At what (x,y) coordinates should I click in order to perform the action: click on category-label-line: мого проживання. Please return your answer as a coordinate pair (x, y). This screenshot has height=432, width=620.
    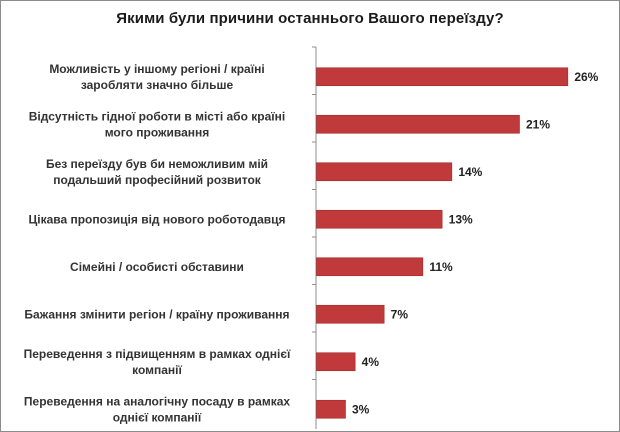
    Looking at the image, I should click on (157, 132).